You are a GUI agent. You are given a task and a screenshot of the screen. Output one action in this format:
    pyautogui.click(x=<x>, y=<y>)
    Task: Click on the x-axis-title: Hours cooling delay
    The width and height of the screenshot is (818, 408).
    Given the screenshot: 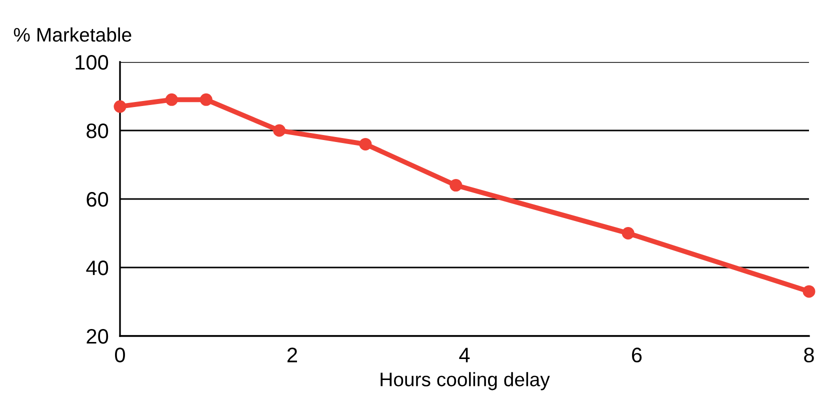 What is the action you would take?
    pyautogui.click(x=465, y=381)
    